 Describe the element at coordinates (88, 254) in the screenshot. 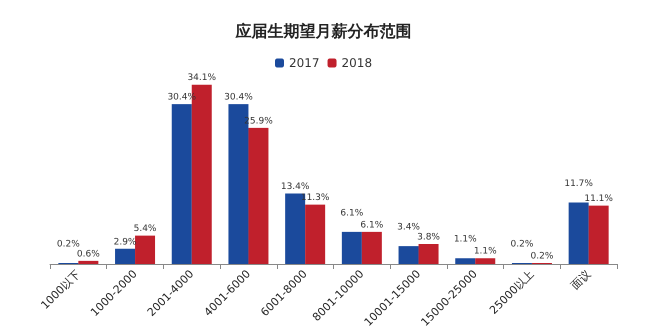

I see `data-label: 0.6%` at that location.